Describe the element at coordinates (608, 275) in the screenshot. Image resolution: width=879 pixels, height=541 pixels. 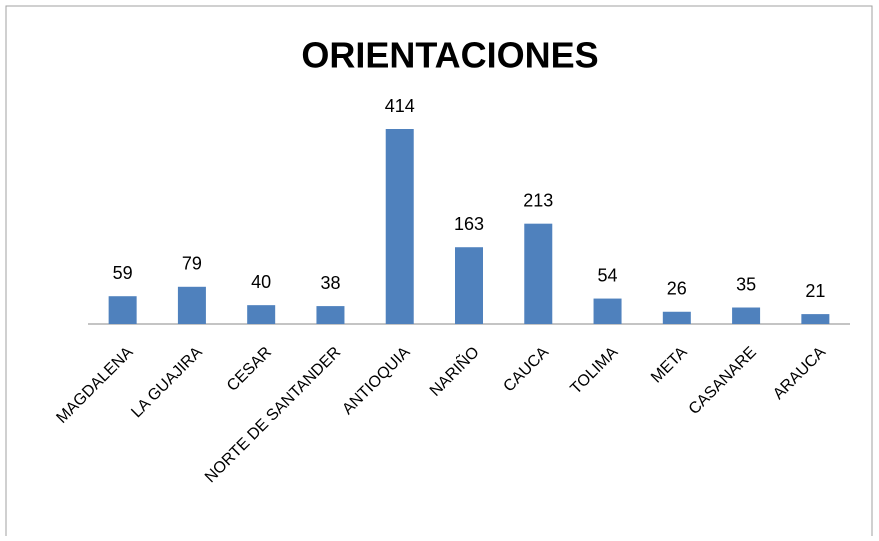
I see `data-label: 54` at that location.